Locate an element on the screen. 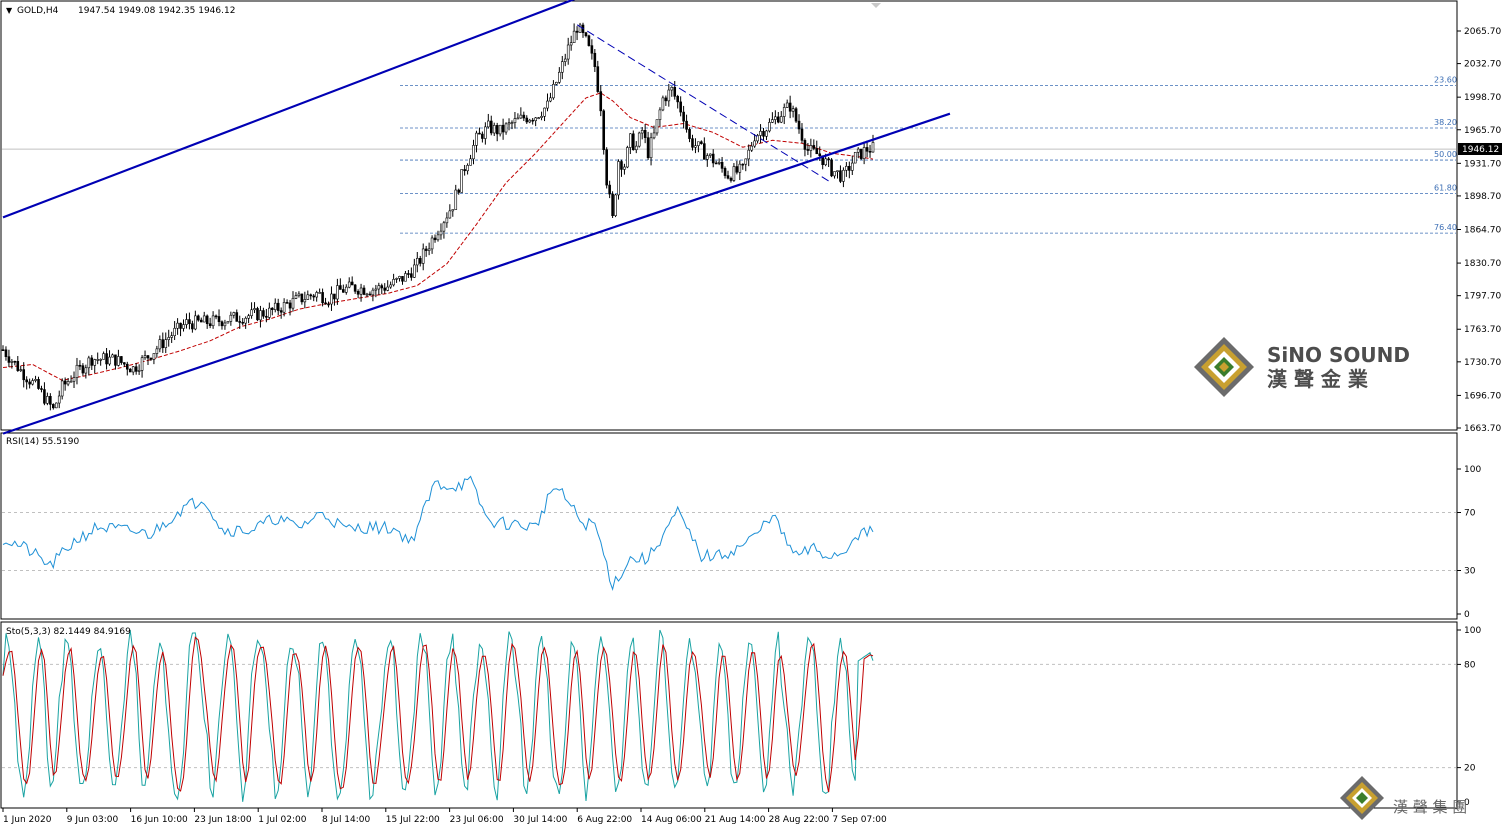 The height and width of the screenshot is (831, 1502). x-tick-label: 9 Jun 03:00 is located at coordinates (93, 820).